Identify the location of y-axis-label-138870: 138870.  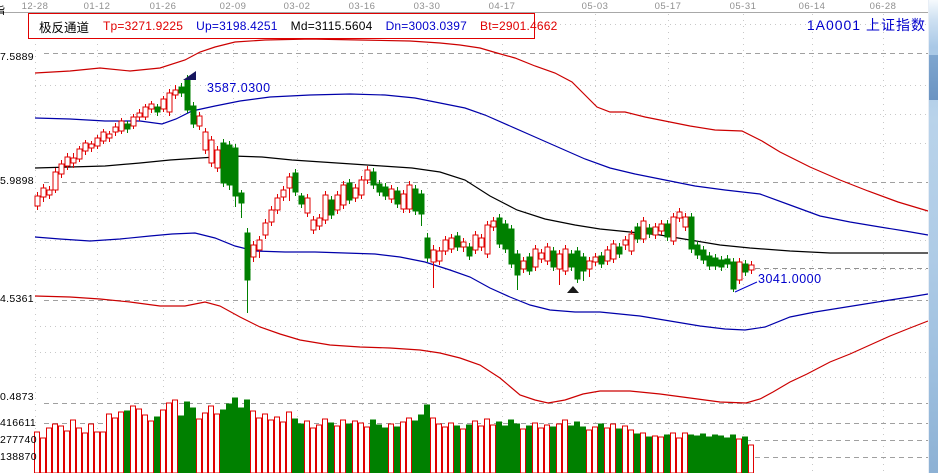
(18, 457).